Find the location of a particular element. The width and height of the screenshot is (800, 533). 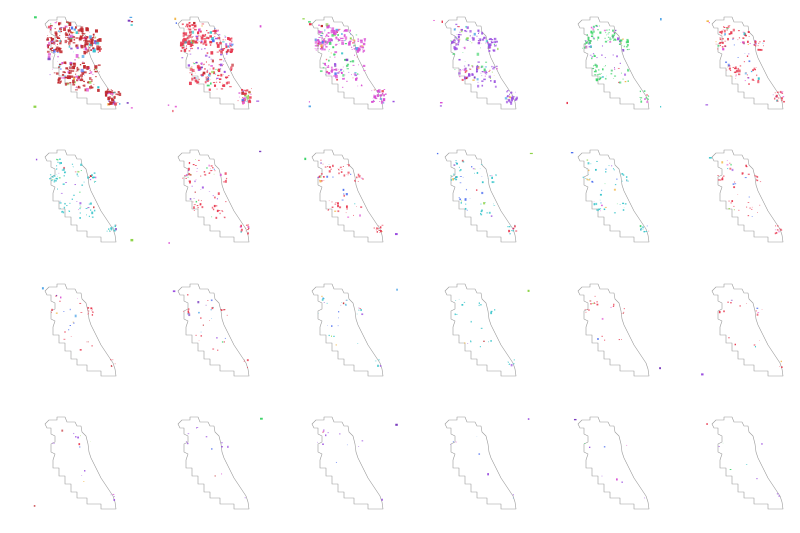

city-boundary-outline is located at coordinates (613, 329).